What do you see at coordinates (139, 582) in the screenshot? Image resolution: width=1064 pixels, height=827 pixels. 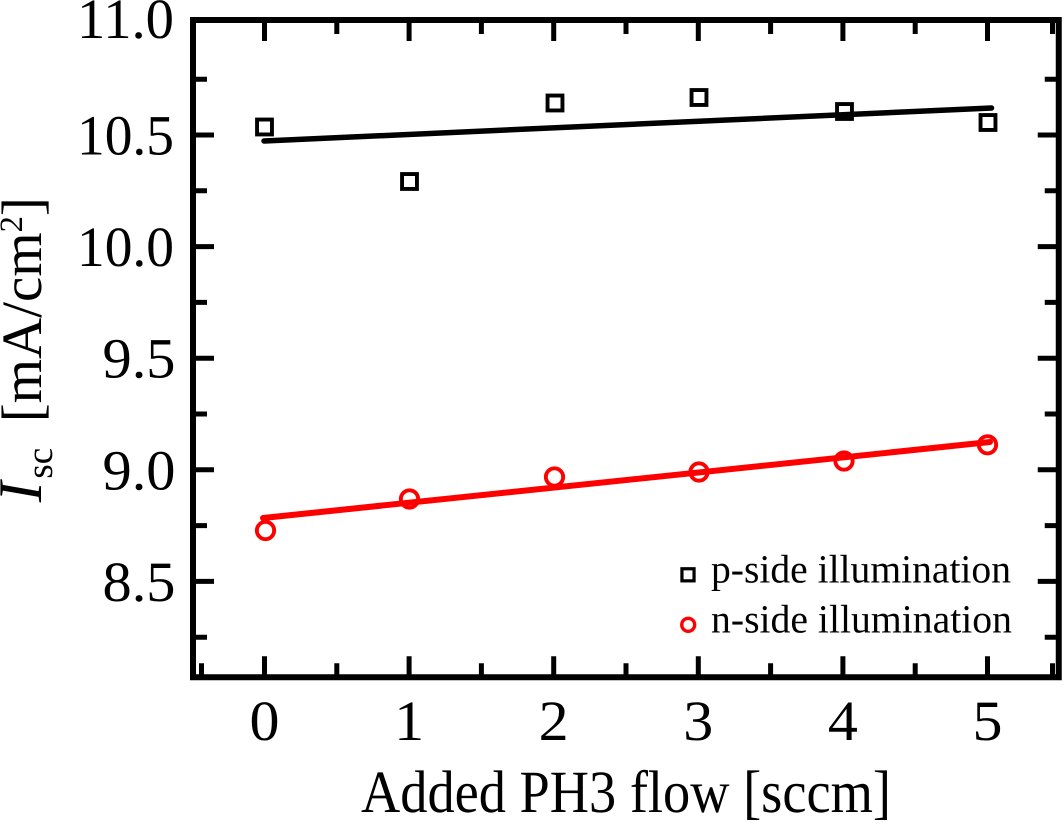 I see `svg-text: 8.5` at bounding box center [139, 582].